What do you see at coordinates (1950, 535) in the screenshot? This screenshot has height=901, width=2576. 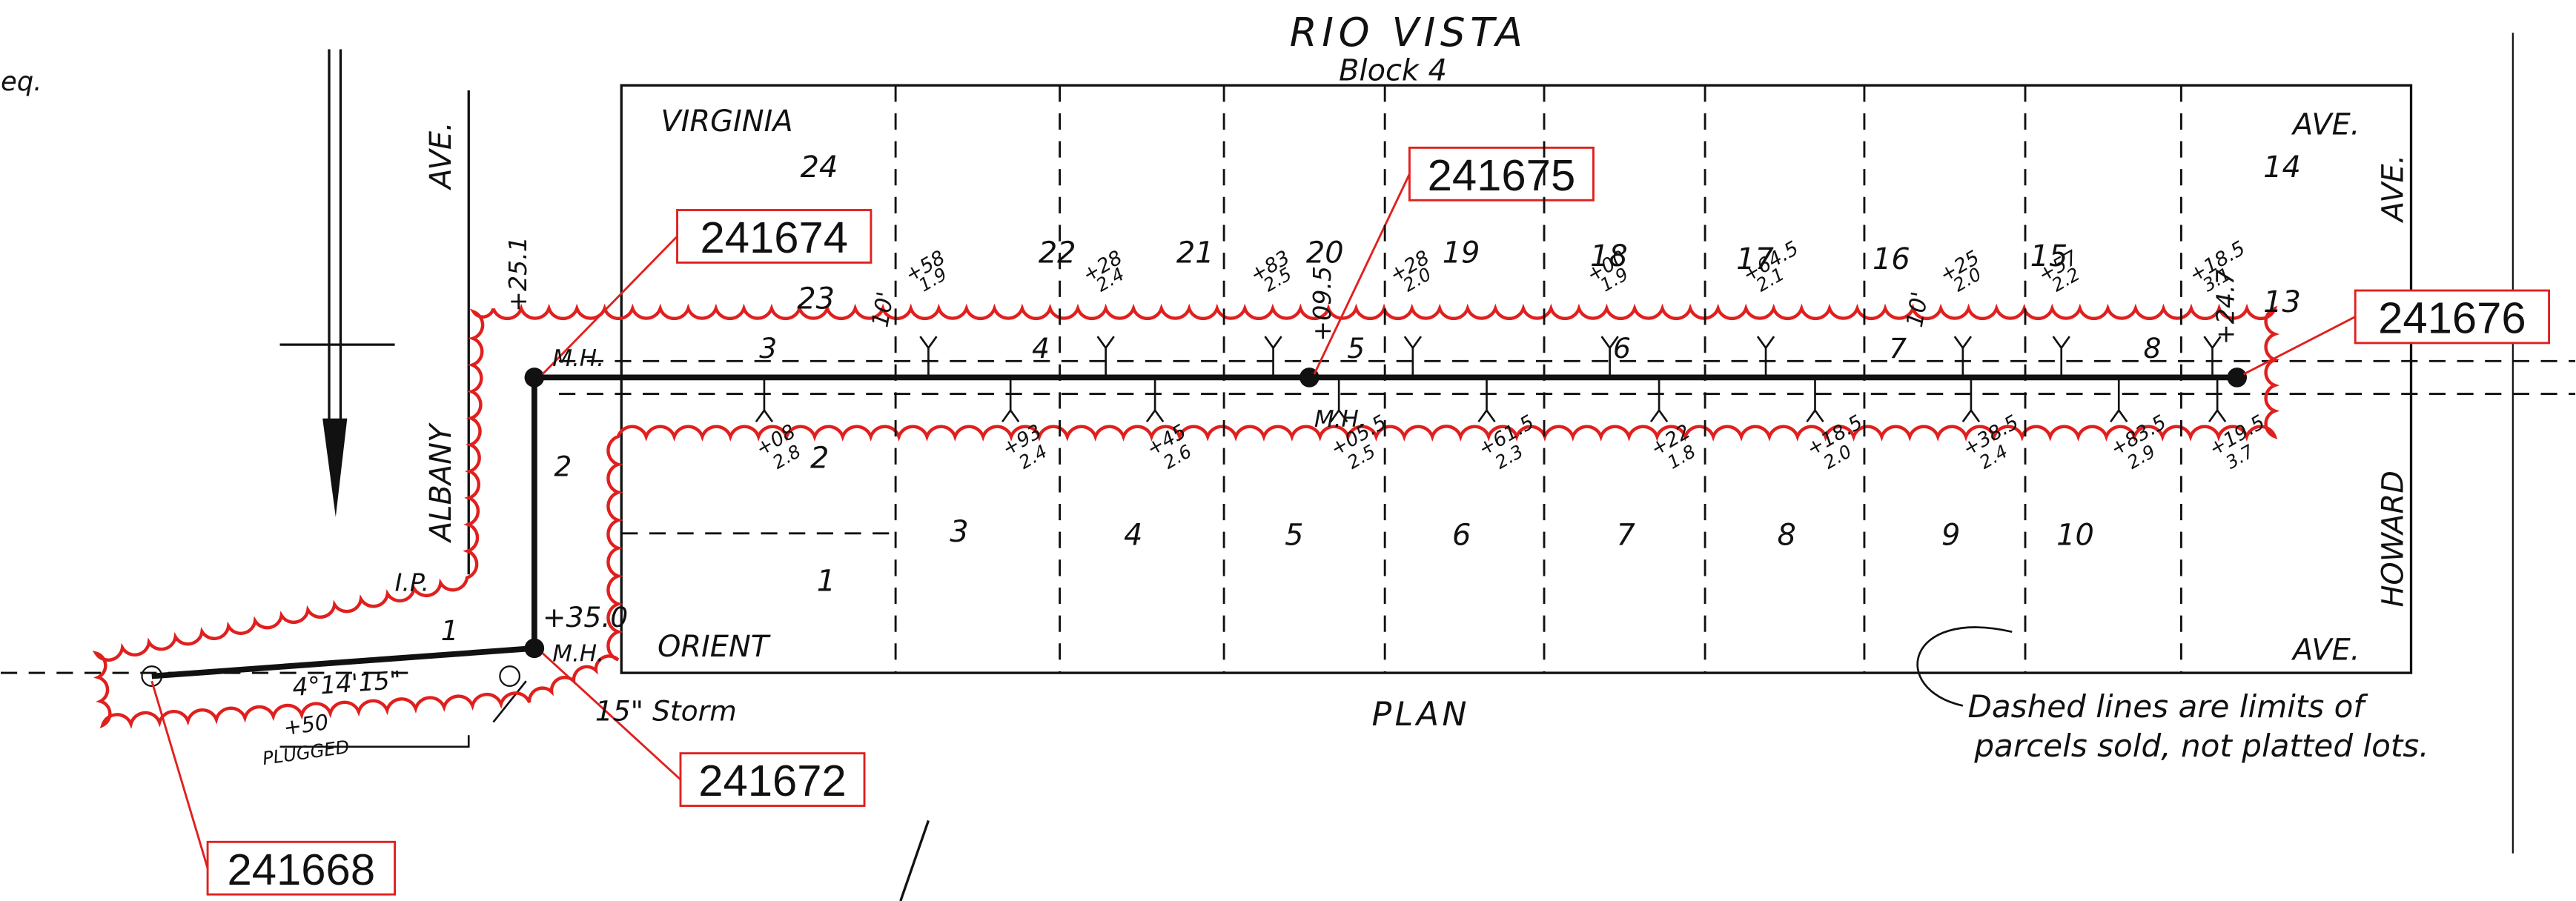 I see `lot-number: 9` at bounding box center [1950, 535].